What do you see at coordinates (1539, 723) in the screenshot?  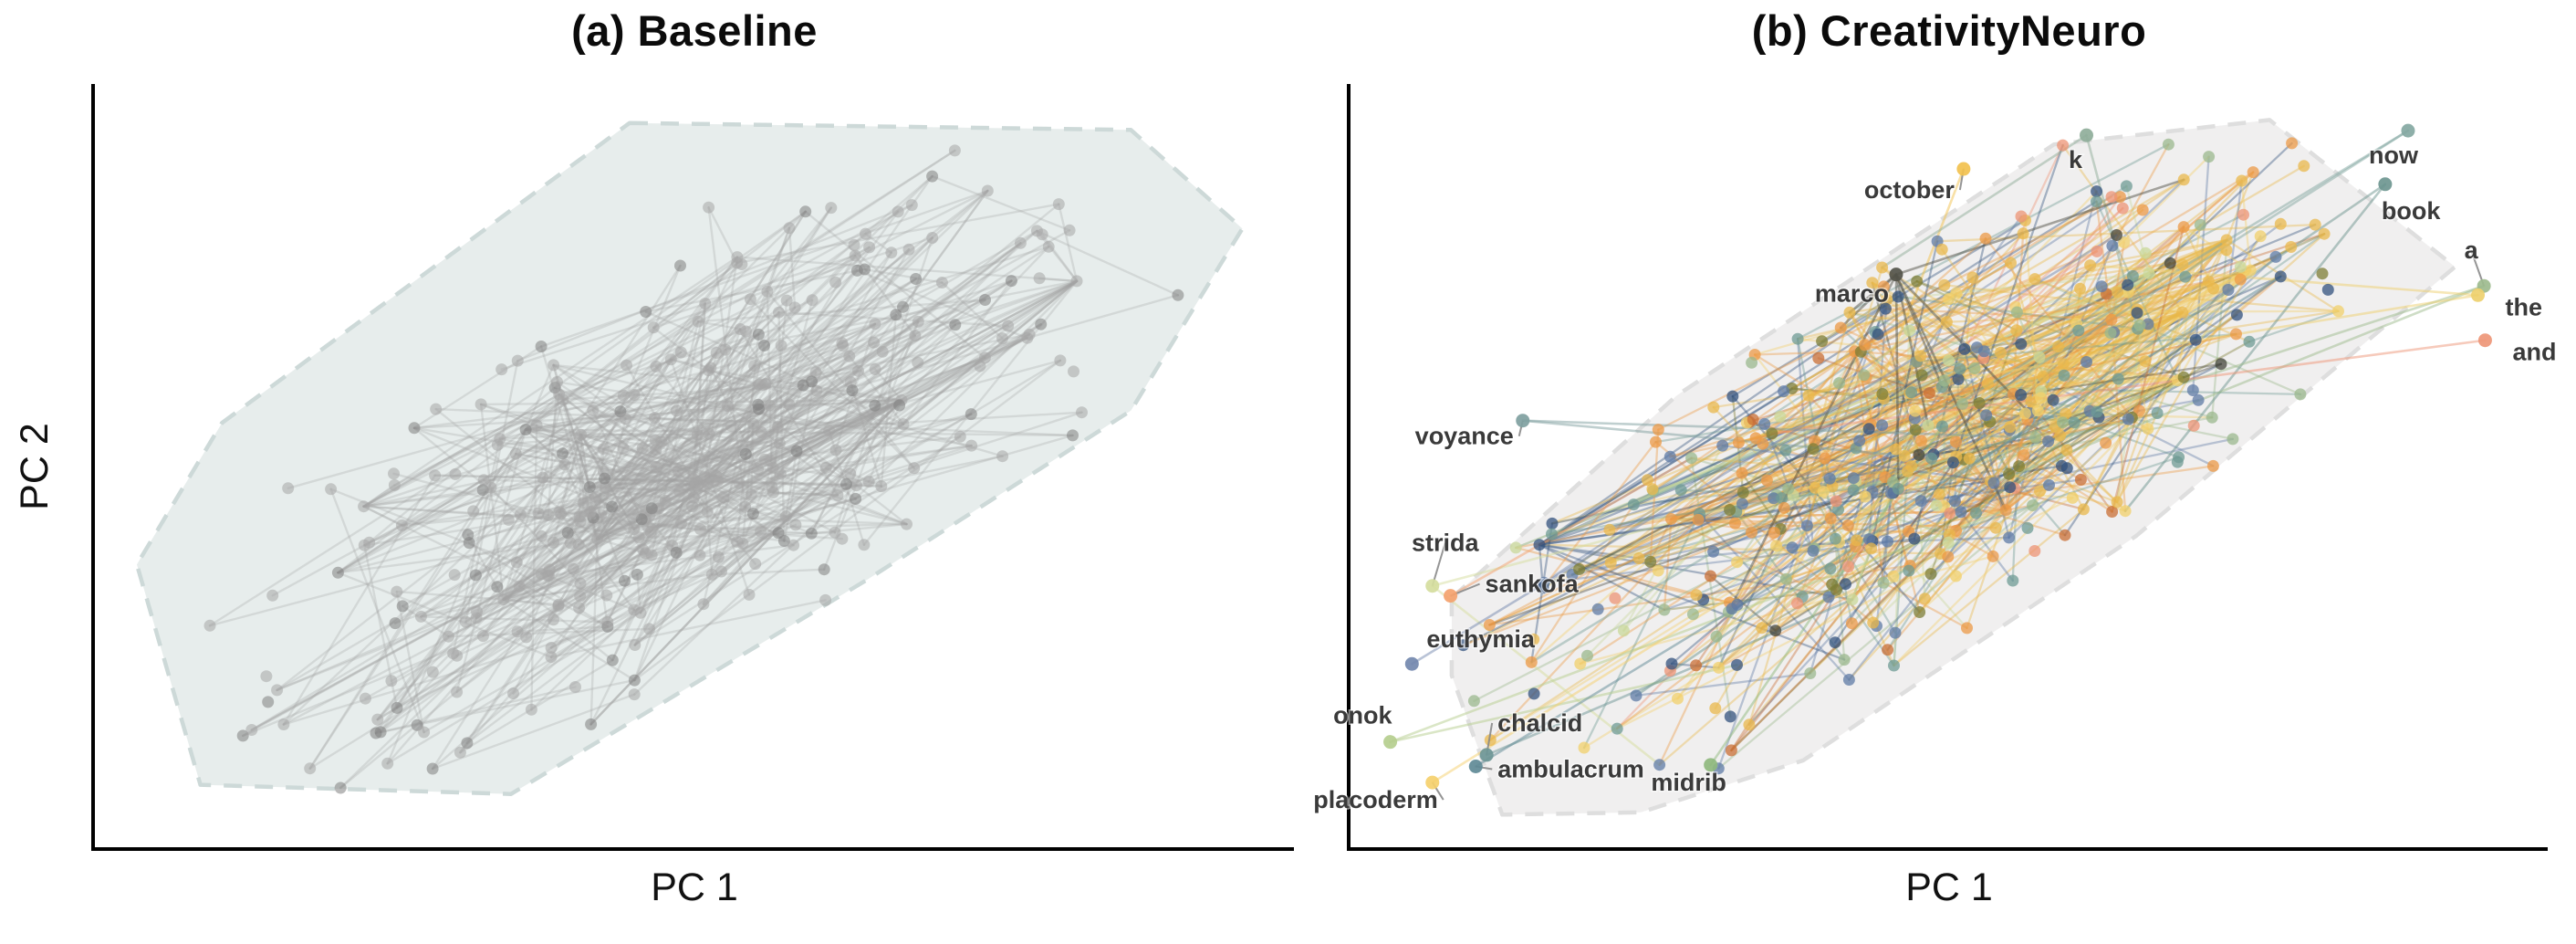 I see `word-label-text: chalcid` at bounding box center [1539, 723].